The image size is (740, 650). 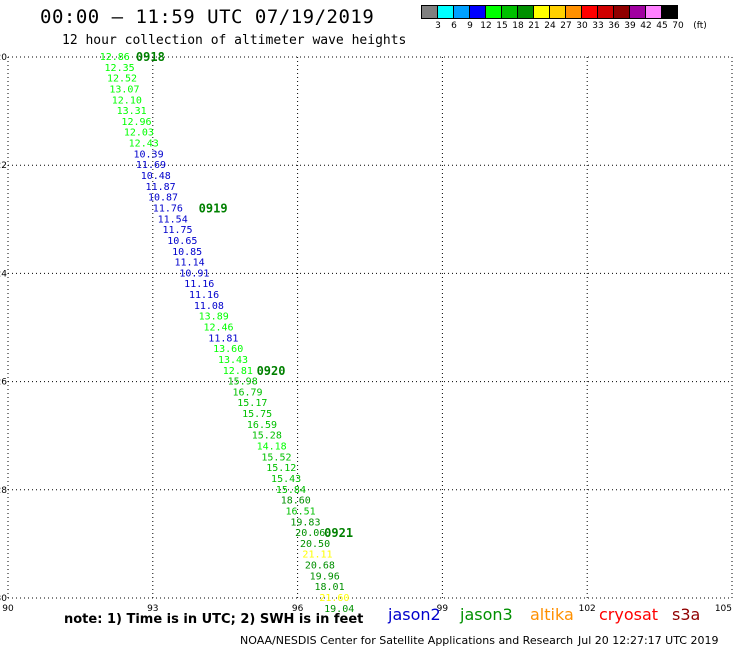 I want to click on colorbar-label: 9, so click(x=470, y=26).